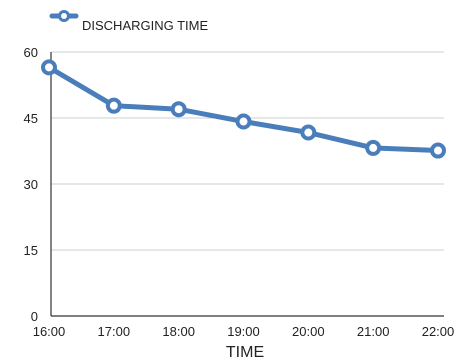 The height and width of the screenshot is (360, 464). Describe the element at coordinates (114, 331) in the screenshot. I see `x-tick-label: 17:00` at that location.